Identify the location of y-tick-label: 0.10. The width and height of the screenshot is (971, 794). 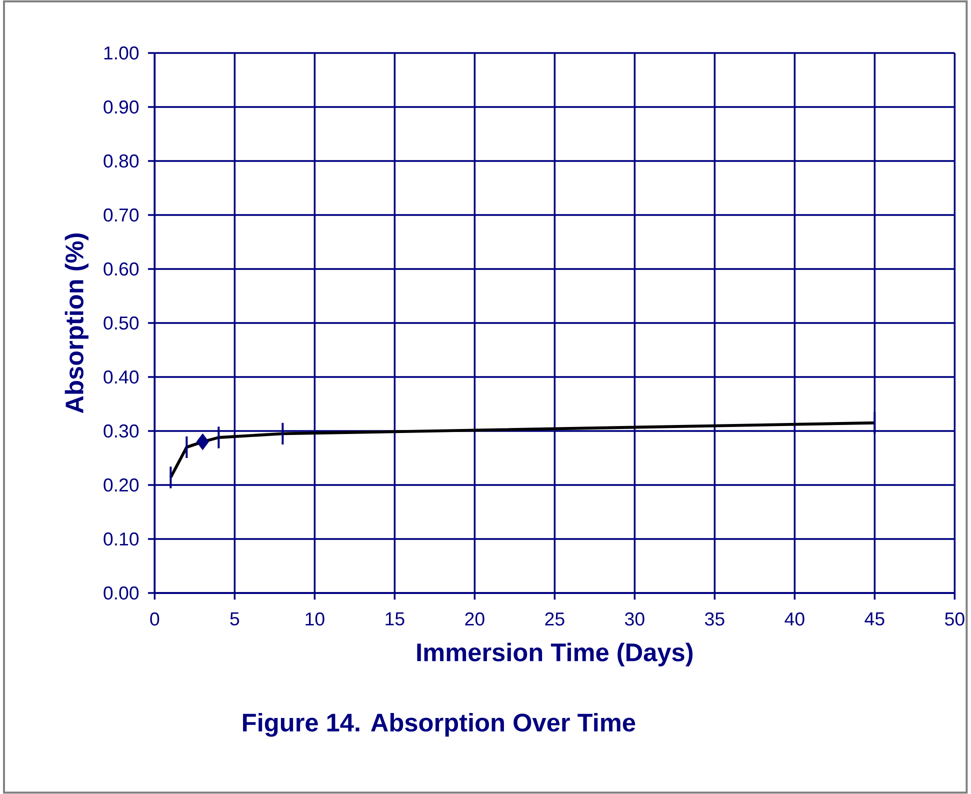
(121, 539).